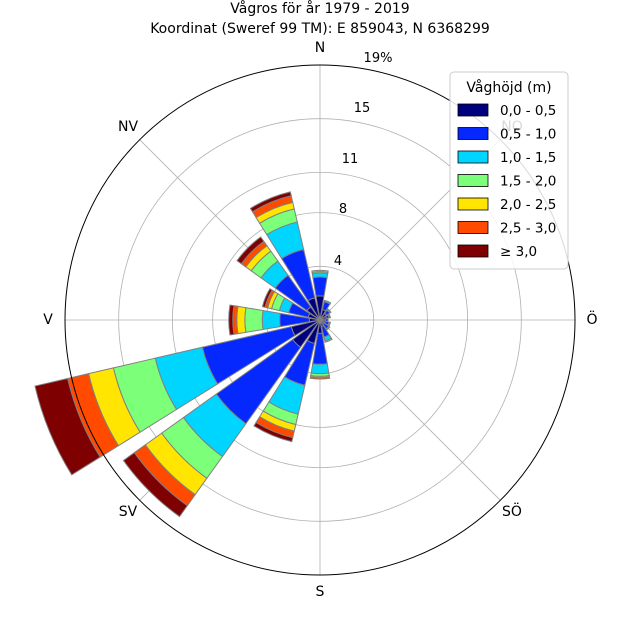  I want to click on legend-label: ≥ 3,0, so click(518, 252).